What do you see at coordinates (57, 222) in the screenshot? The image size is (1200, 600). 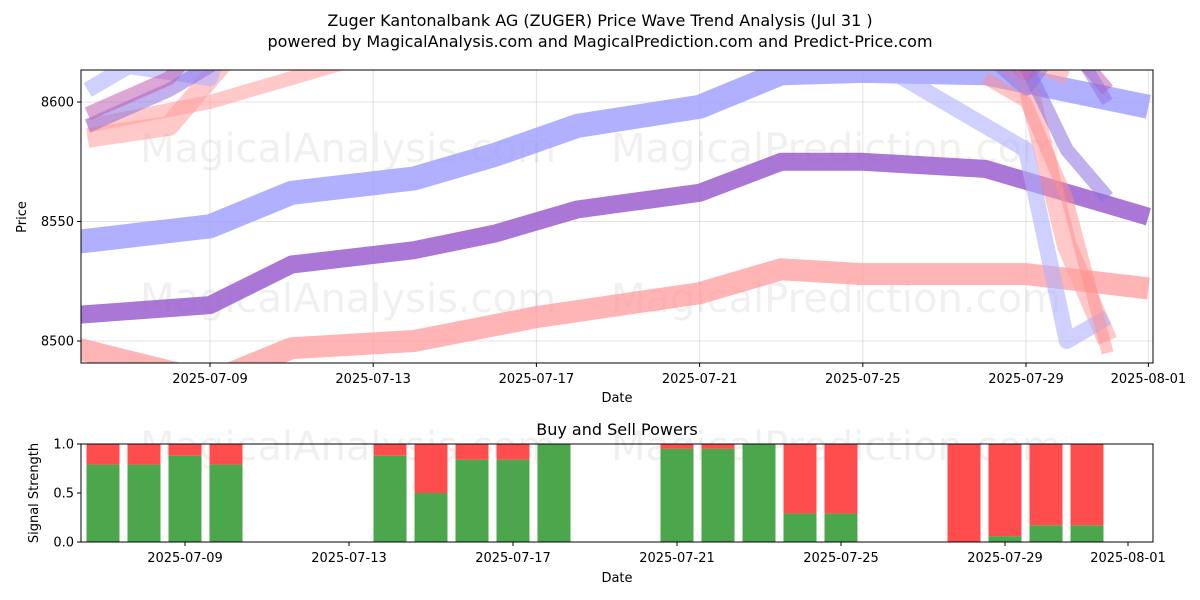 I see `price-y-tick-label: 8550` at bounding box center [57, 222].